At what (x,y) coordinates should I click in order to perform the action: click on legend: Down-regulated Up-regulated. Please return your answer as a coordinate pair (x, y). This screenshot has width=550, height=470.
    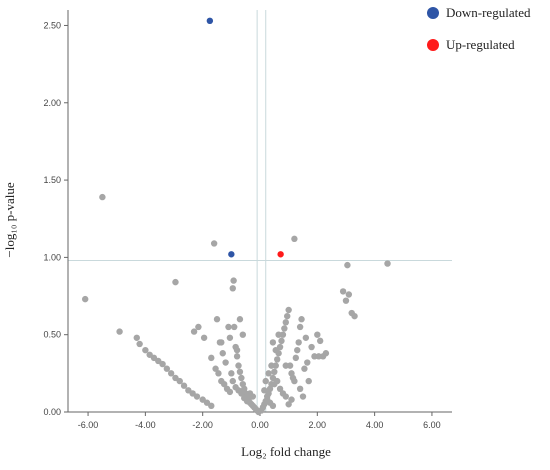
    Looking at the image, I should click on (479, 28).